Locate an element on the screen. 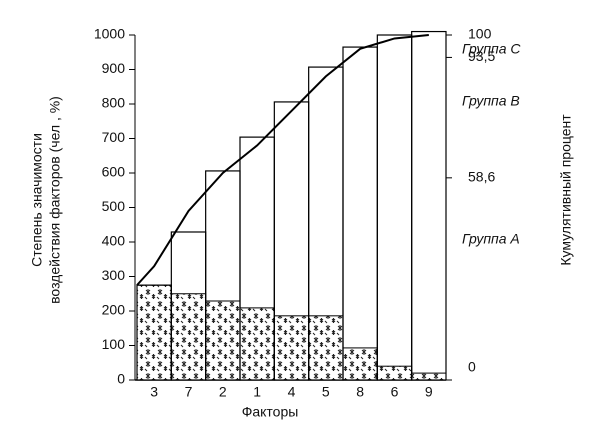  y-tick-label: 200 is located at coordinates (114, 310).